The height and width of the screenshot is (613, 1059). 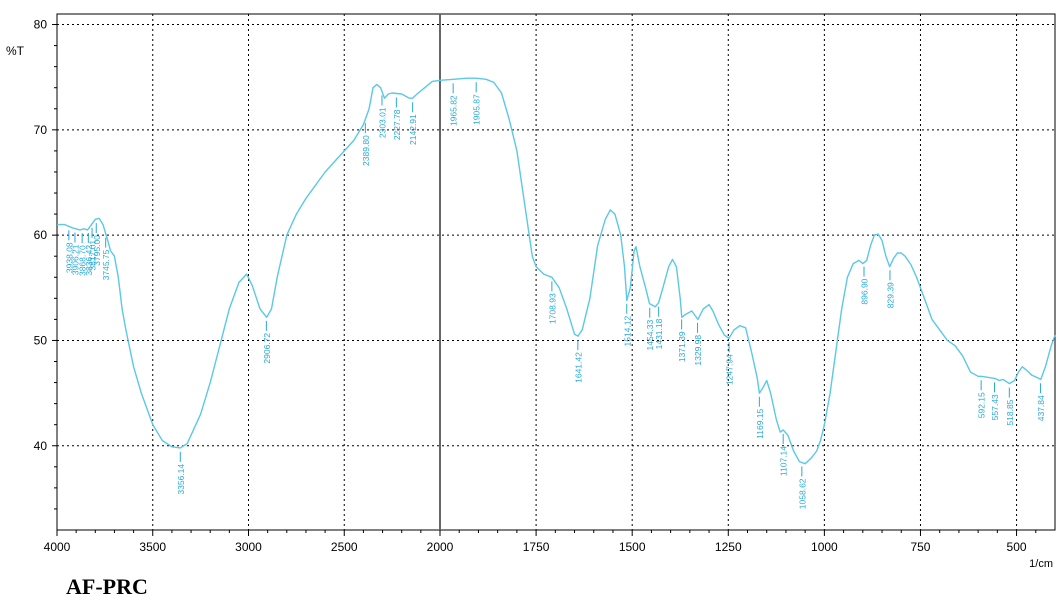 What do you see at coordinates (344, 547) in the screenshot?
I see `x-tick-label: 2500` at bounding box center [344, 547].